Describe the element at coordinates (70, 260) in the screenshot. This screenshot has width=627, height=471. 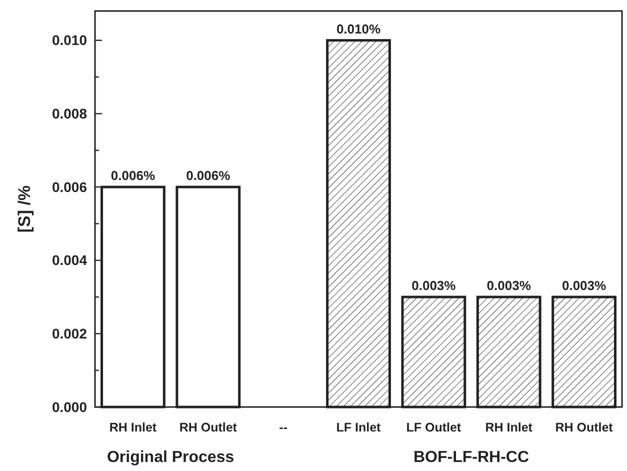
I see `y-tick-label: 0.004` at that location.